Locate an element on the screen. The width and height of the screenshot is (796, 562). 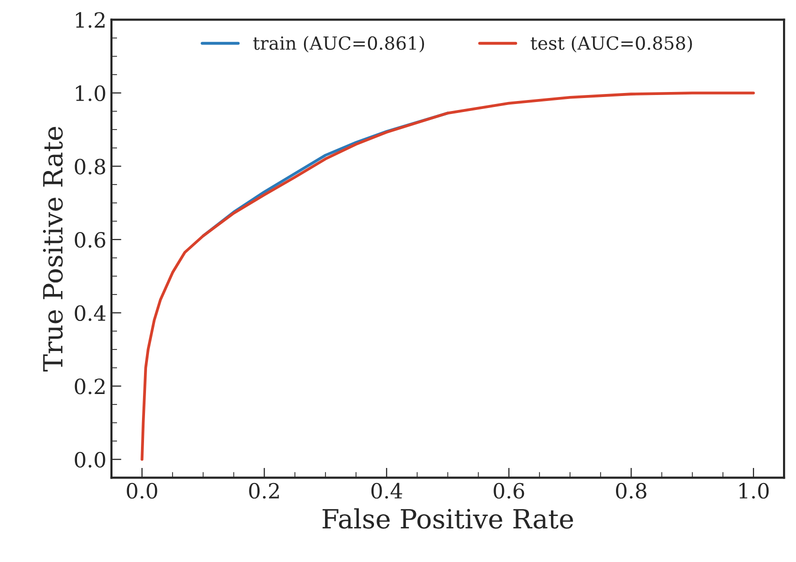
y-tick-label: 1.2 is located at coordinates (90, 20).